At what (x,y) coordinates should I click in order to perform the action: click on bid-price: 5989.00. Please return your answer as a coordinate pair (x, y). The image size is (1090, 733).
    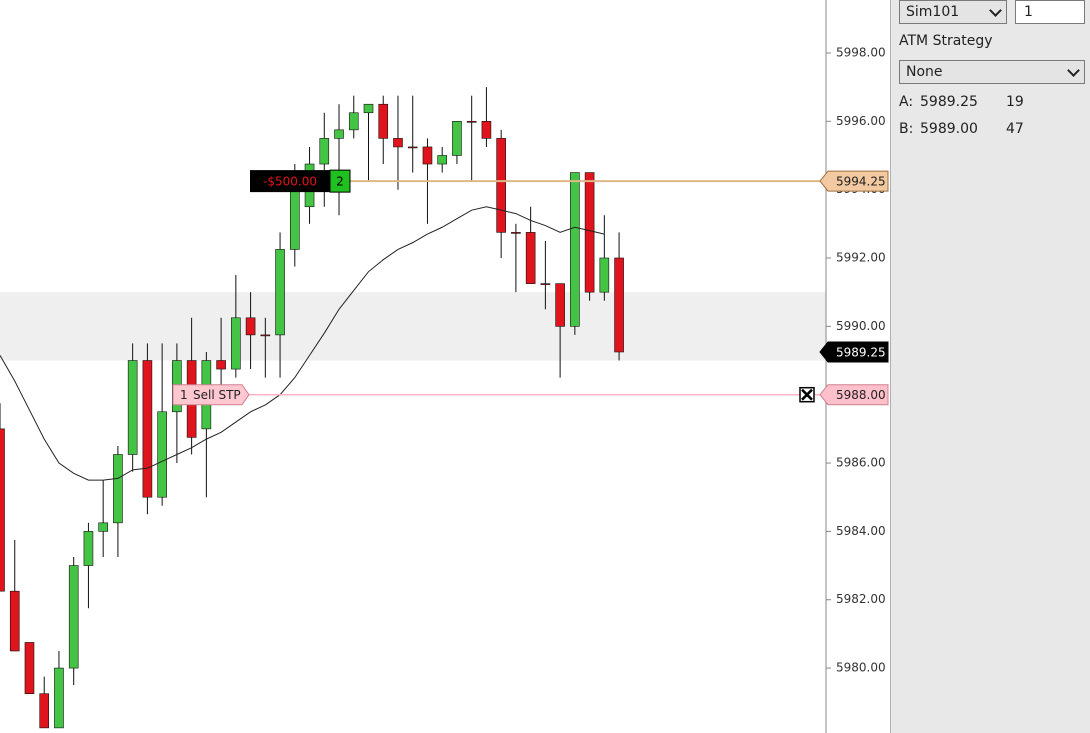
    Looking at the image, I should click on (949, 129).